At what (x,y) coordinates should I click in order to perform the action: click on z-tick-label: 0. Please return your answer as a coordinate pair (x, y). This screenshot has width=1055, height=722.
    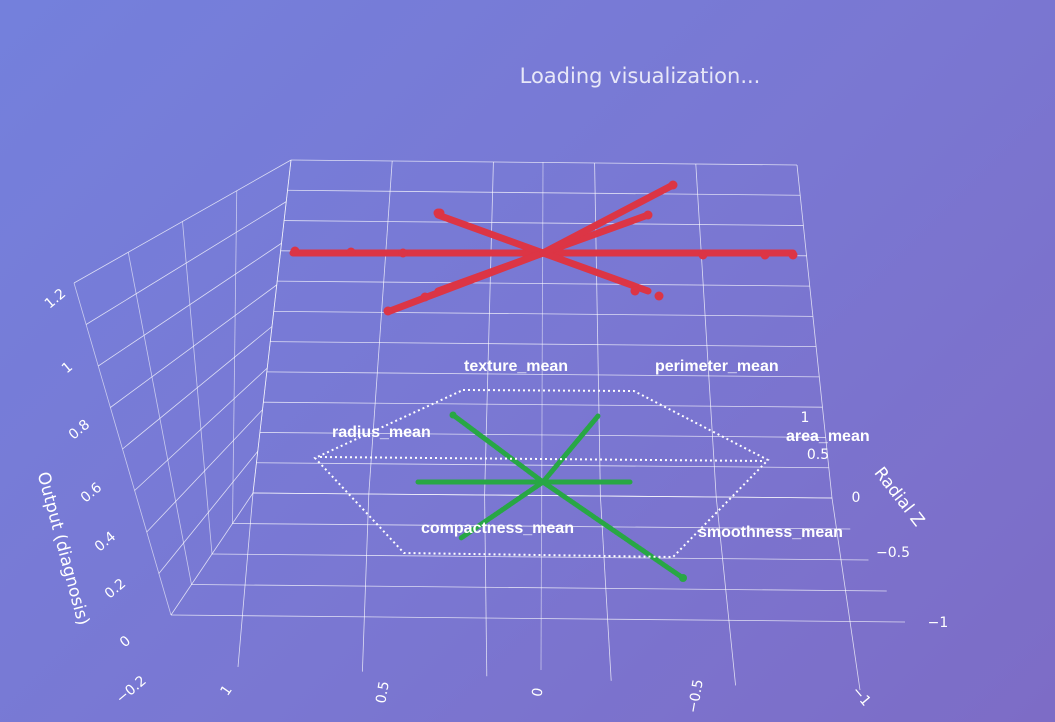
    Looking at the image, I should click on (125, 642).